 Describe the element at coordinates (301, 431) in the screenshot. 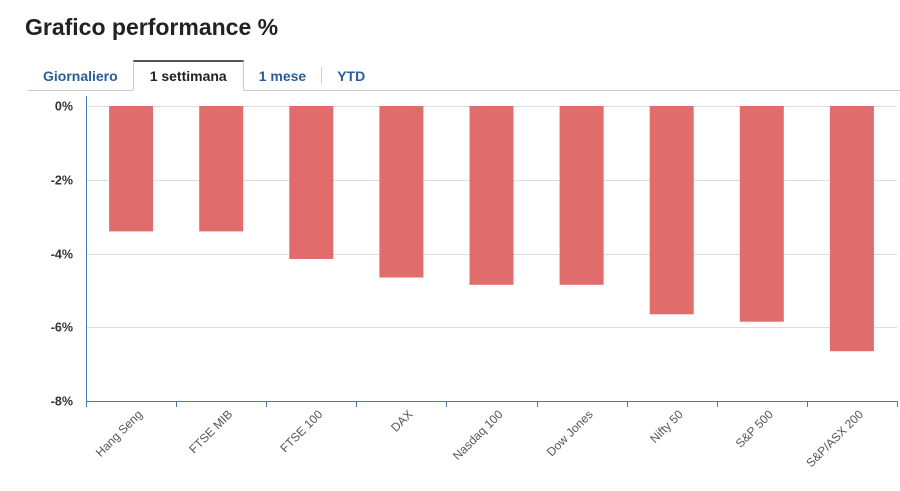

I see `x-category-label: FTSE 100` at that location.